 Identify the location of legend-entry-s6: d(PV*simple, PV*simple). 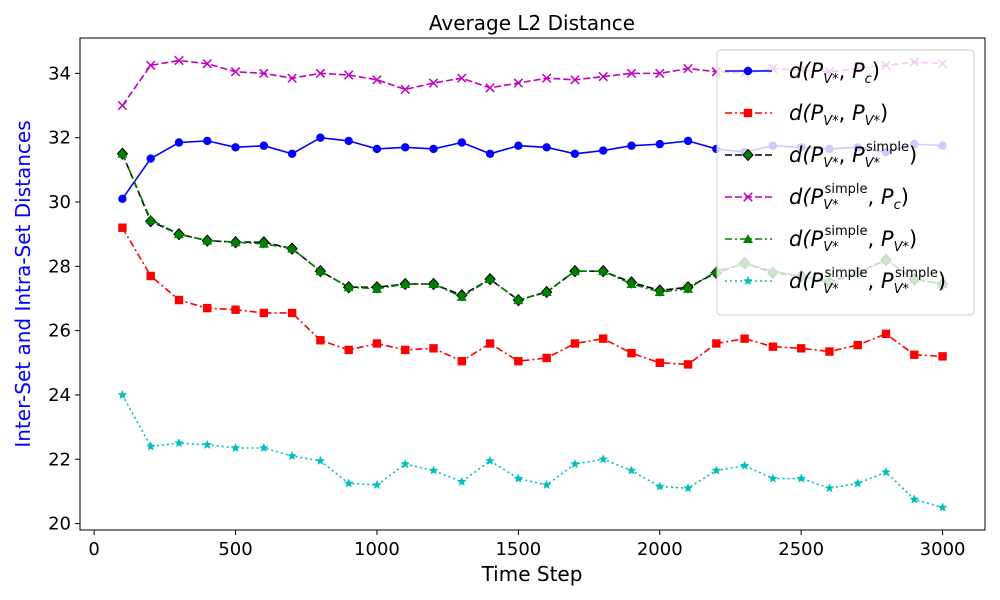
(835, 281).